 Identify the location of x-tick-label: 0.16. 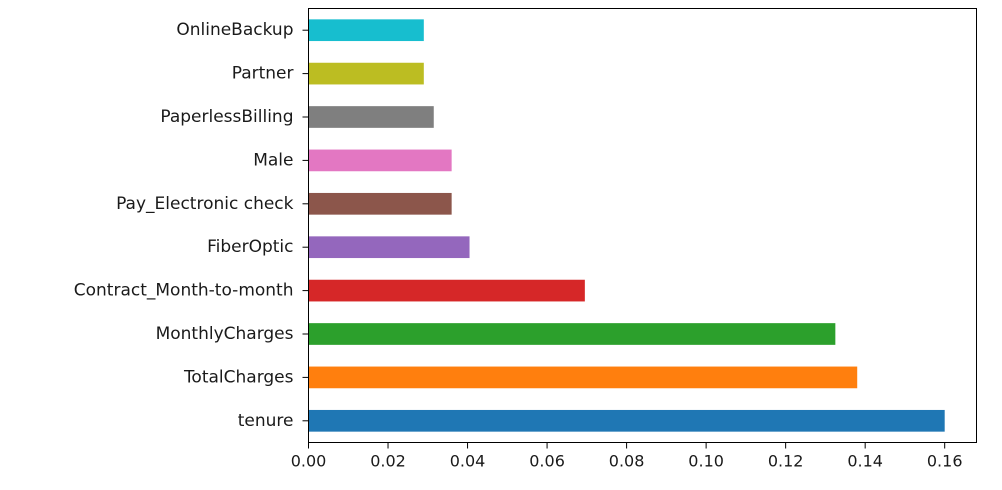
(945, 461).